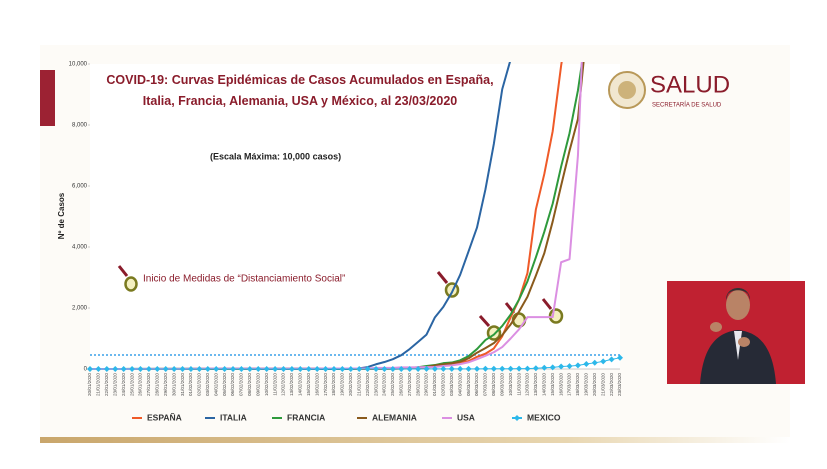  What do you see at coordinates (306, 417) in the screenshot?
I see `legend-label: FRANCIA` at bounding box center [306, 417].